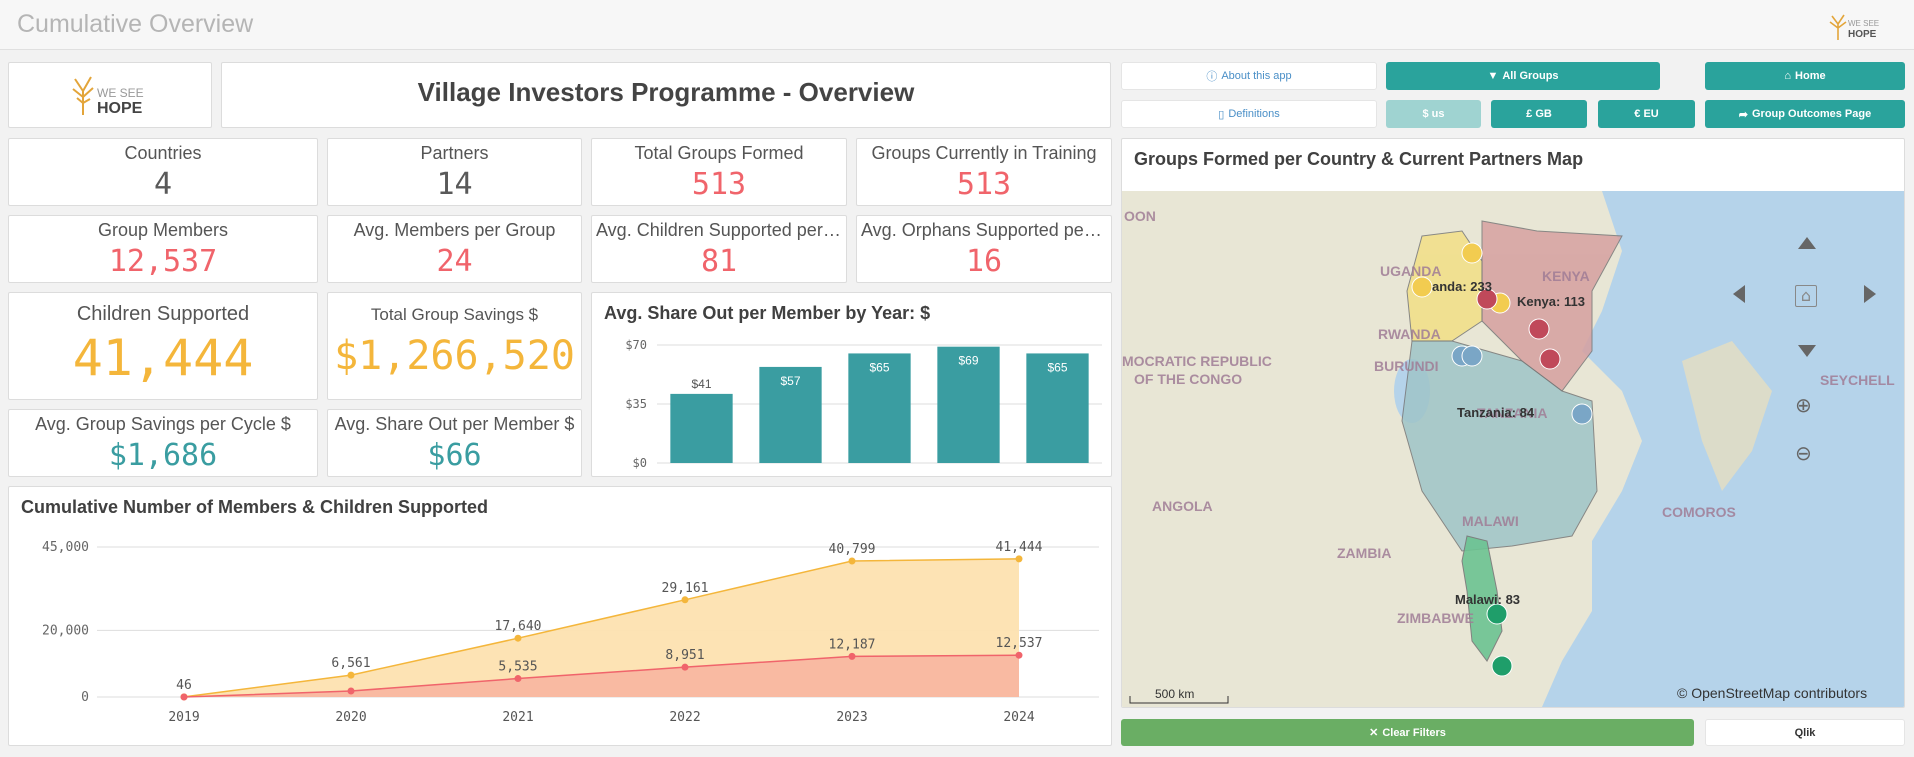 This screenshot has height=757, width=1914. I want to click on y-tick-label: 45,000, so click(65, 547).